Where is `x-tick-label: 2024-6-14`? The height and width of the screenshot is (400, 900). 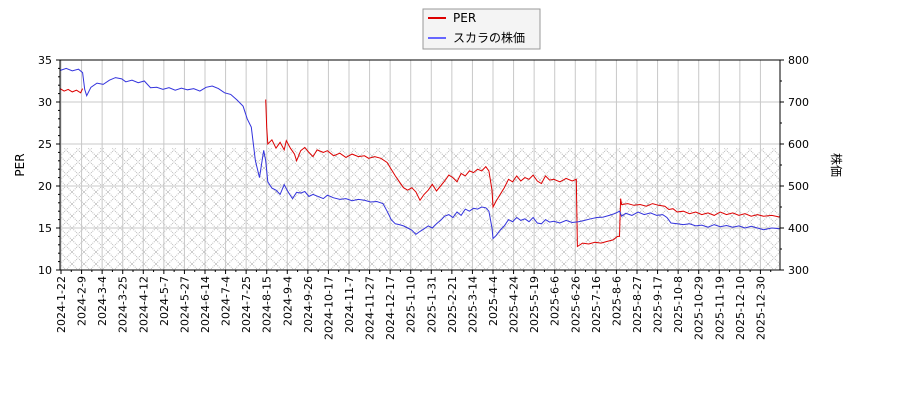 x-tick-label: 2024-6-14 is located at coordinates (205, 304).